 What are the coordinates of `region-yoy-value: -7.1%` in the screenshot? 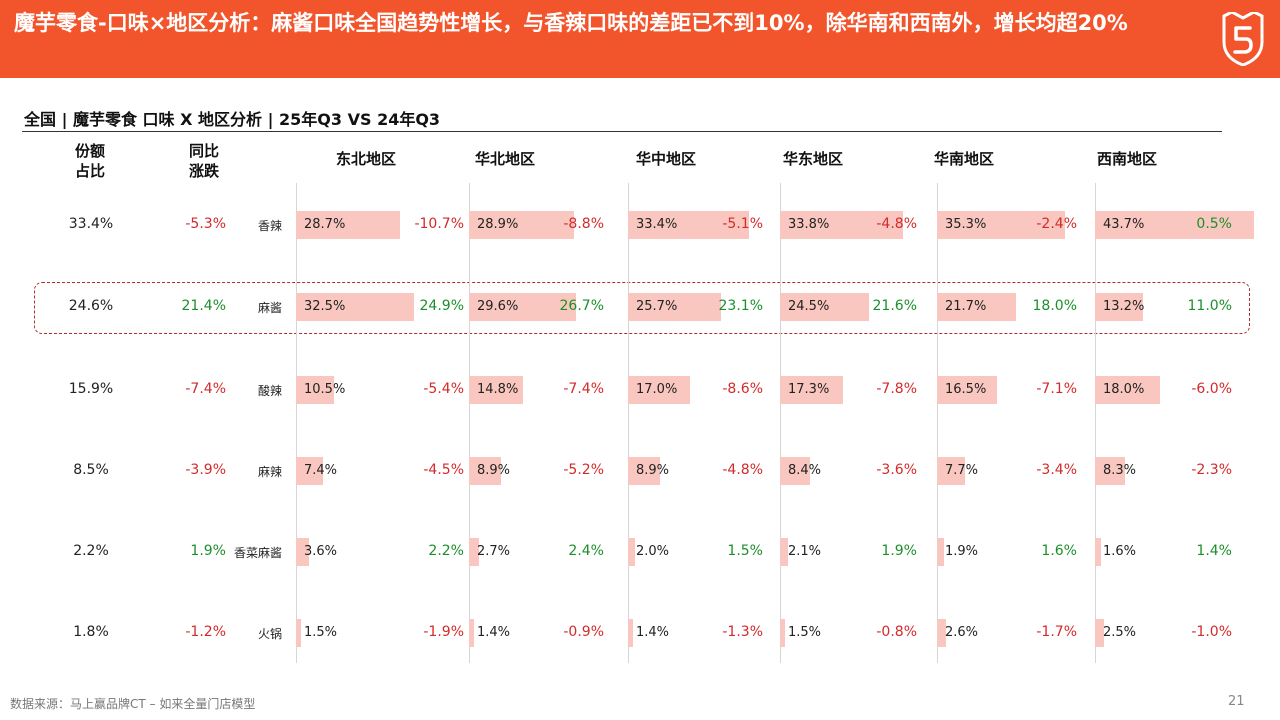 It's located at (1056, 389).